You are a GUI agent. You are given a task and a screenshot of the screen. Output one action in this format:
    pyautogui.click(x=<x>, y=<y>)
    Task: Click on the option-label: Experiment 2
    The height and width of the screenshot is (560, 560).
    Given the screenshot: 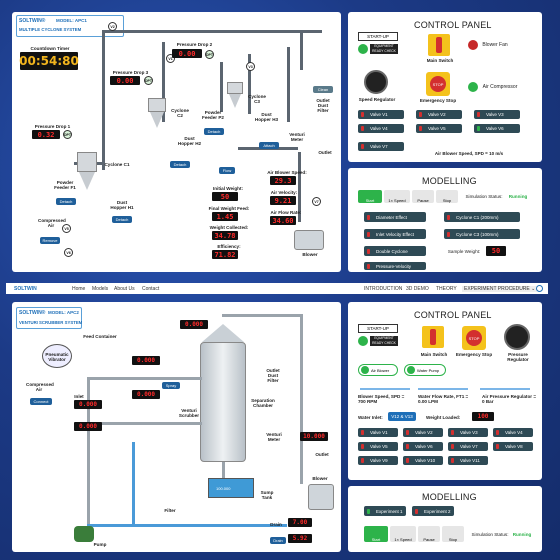 What is the action you would take?
    pyautogui.click(x=437, y=511)
    